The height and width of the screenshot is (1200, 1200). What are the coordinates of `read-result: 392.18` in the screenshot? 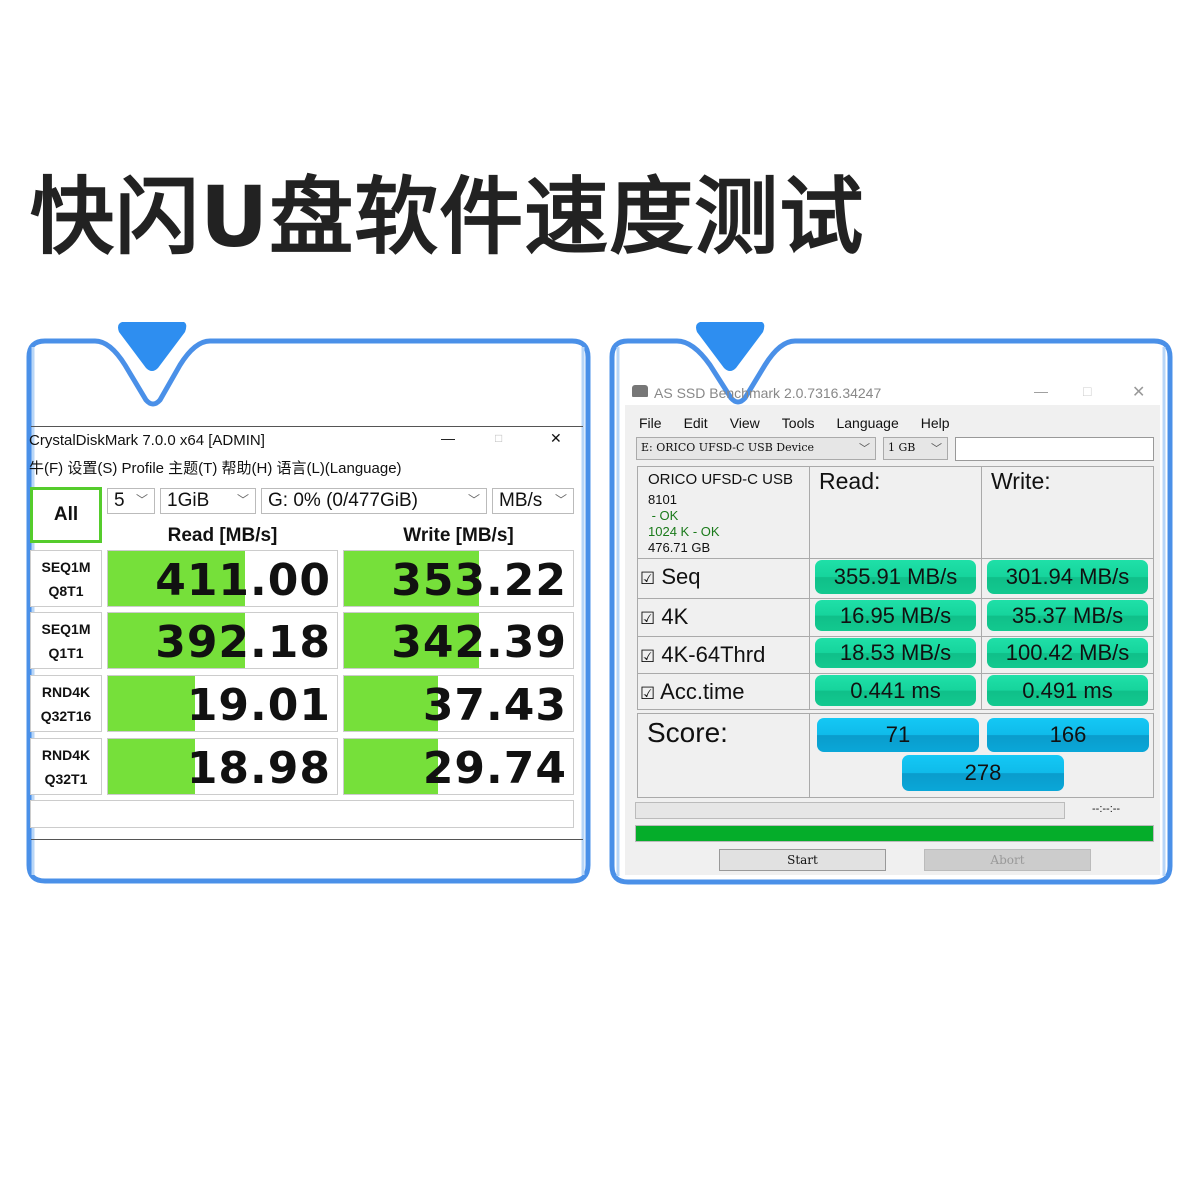 It's located at (222, 640).